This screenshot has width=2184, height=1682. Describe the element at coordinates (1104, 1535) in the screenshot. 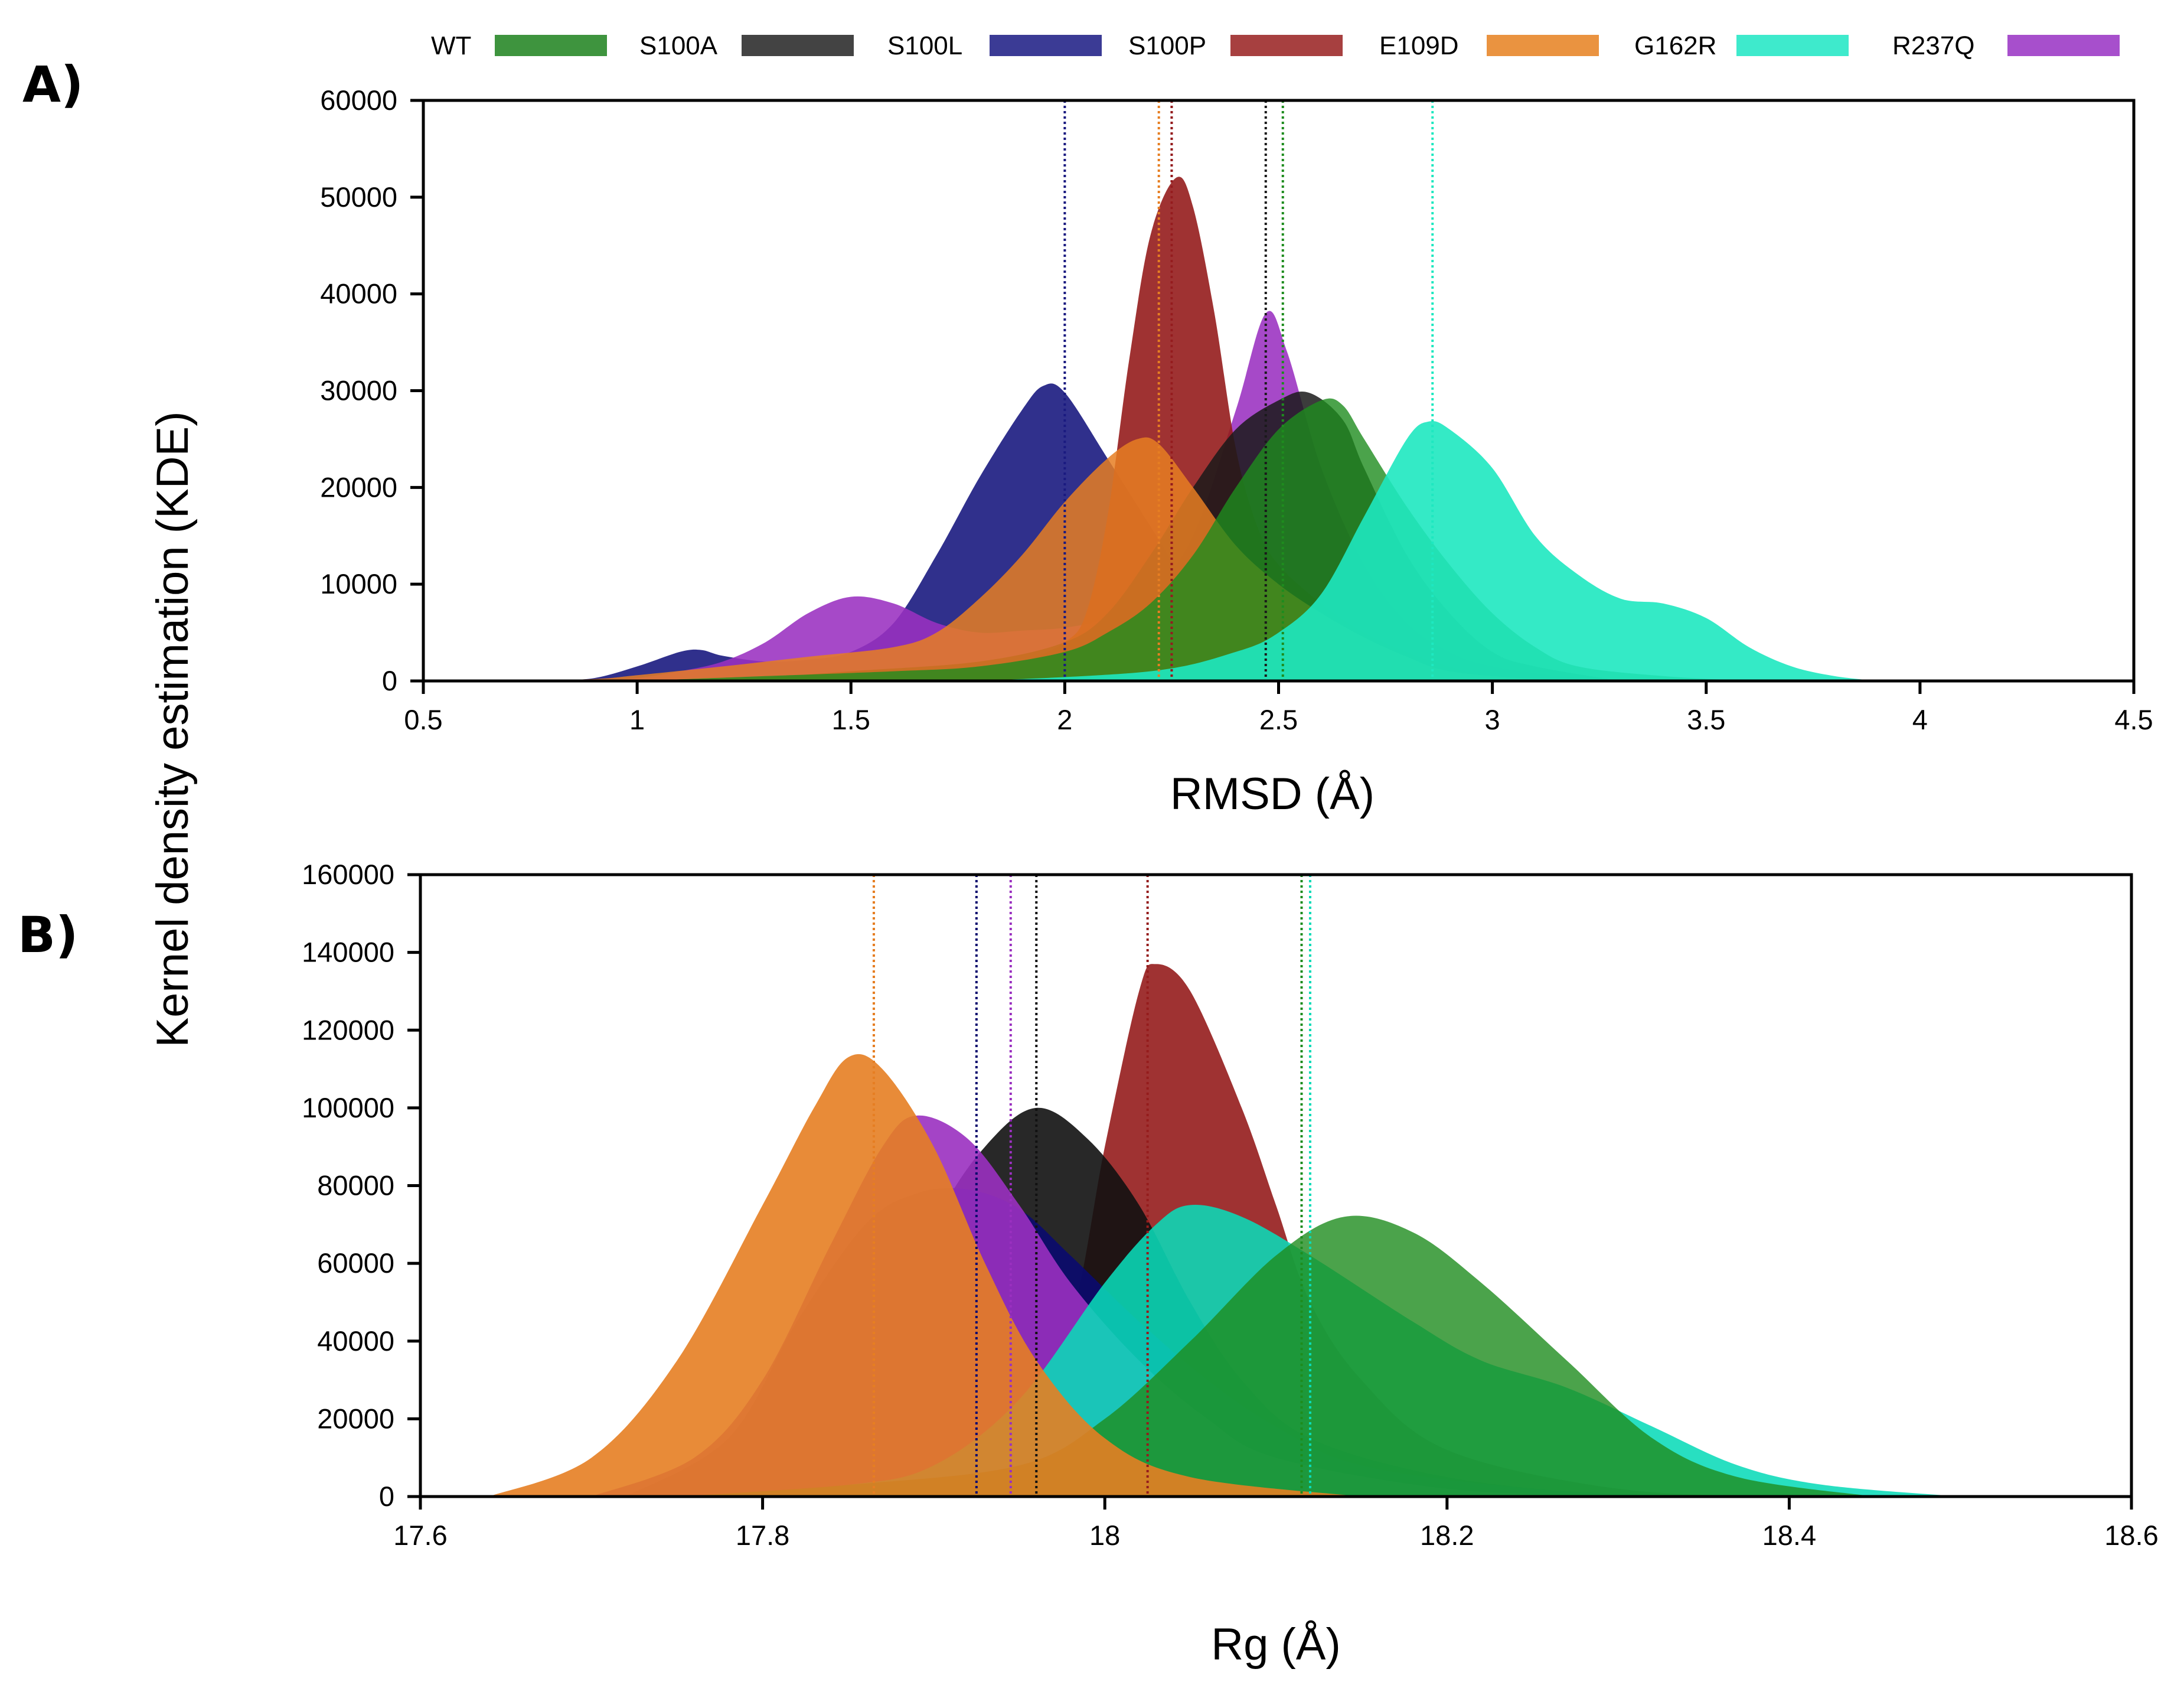

I see `panel-b-x-tick-label: 18` at that location.